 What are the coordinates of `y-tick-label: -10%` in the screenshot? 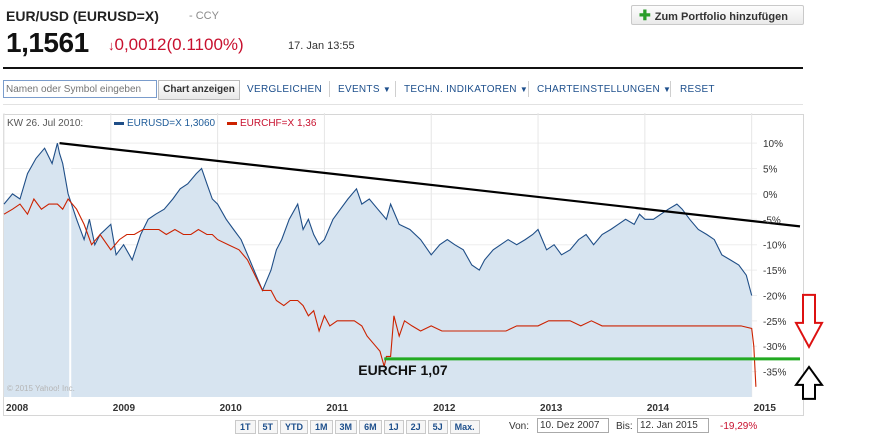 It's located at (774, 246).